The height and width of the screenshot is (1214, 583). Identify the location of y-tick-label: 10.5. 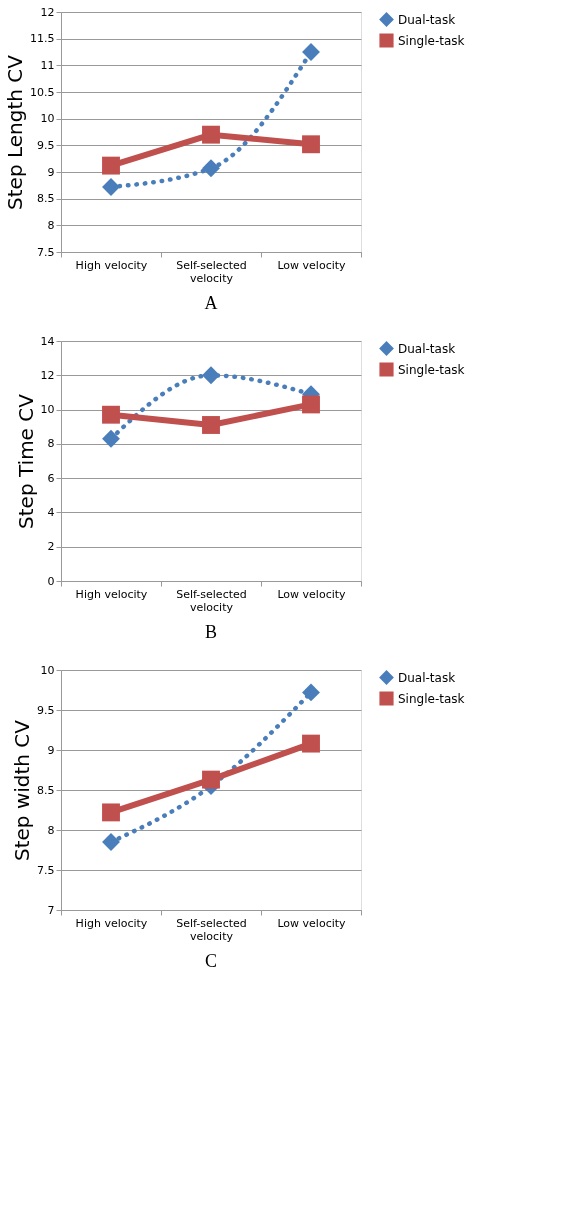
(42, 92).